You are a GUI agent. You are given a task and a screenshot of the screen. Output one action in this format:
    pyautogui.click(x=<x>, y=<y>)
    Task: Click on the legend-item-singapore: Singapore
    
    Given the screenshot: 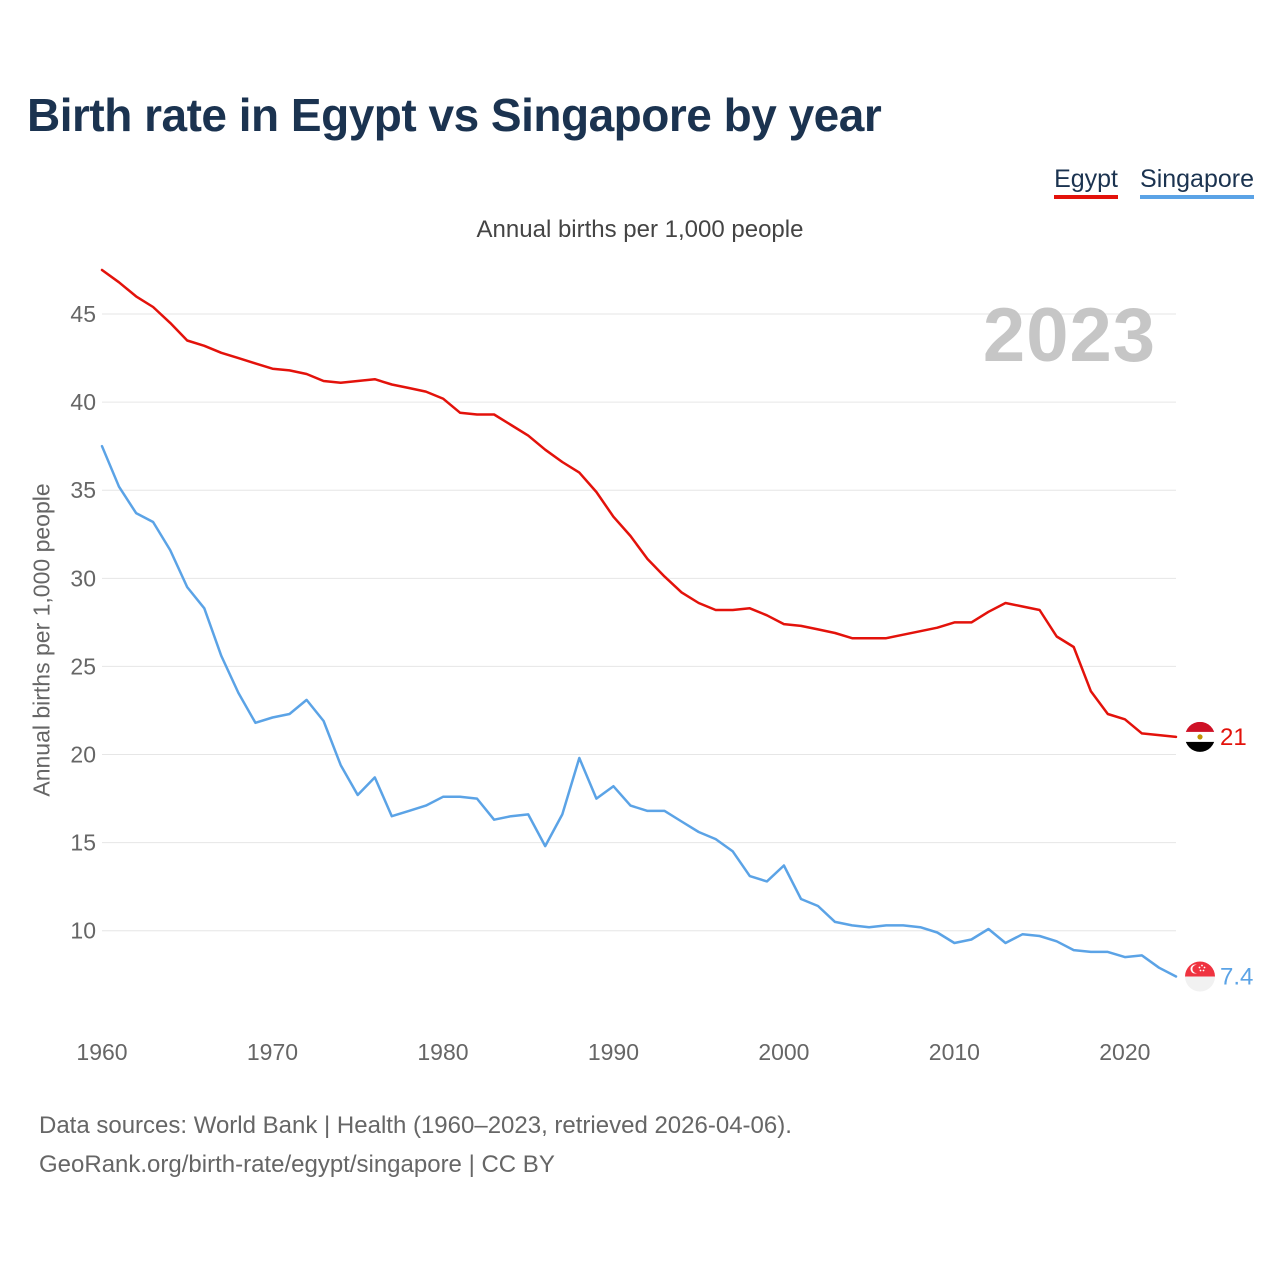 What is the action you would take?
    pyautogui.click(x=1197, y=181)
    